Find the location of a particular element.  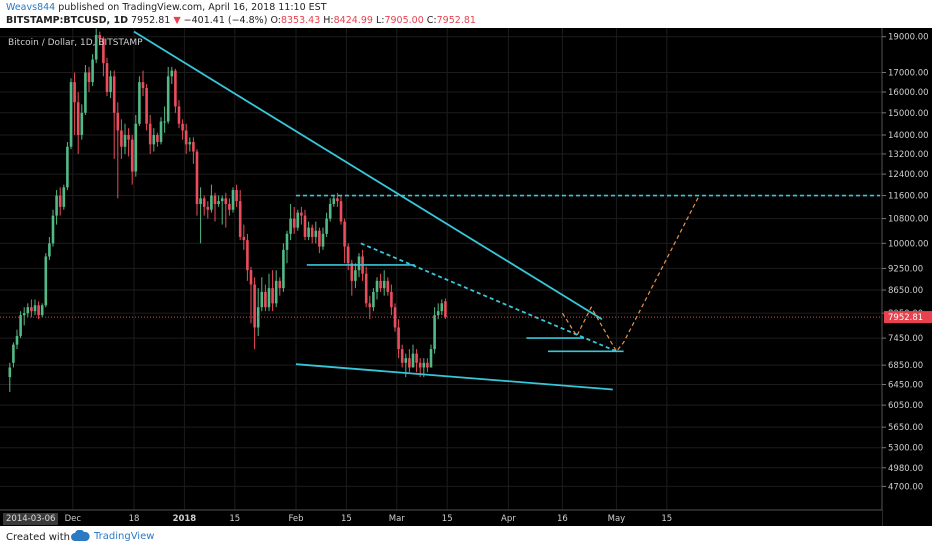

y-tick-label: 15000.00 is located at coordinates (908, 114).